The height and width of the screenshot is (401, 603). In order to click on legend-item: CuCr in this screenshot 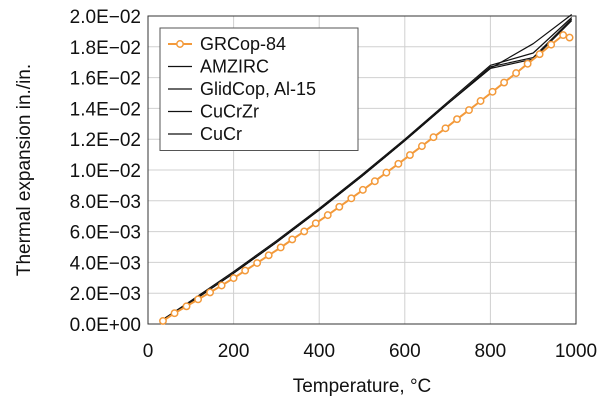, I will do `click(205, 134)`.